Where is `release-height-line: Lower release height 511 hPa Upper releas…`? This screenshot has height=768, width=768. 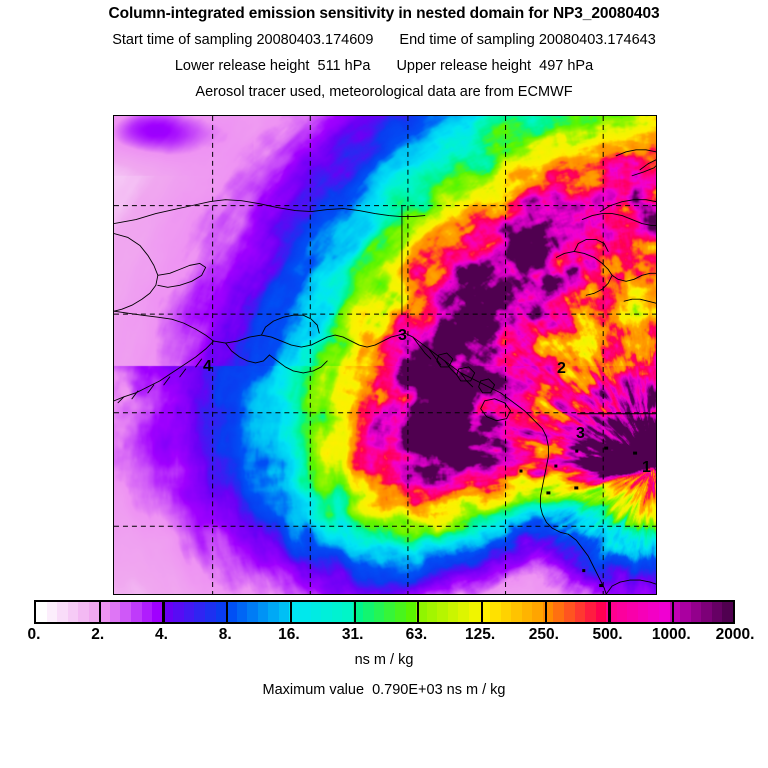
release-height-line: Lower release height 511 hPa Upper releas… is located at coordinates (384, 66).